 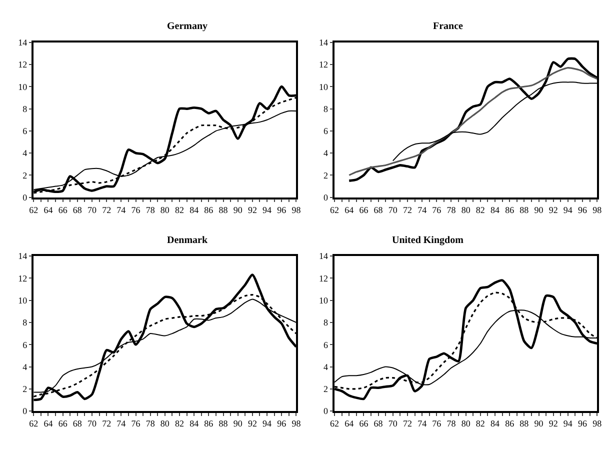 What do you see at coordinates (187, 26) in the screenshot?
I see `chart-title: Germany` at bounding box center [187, 26].